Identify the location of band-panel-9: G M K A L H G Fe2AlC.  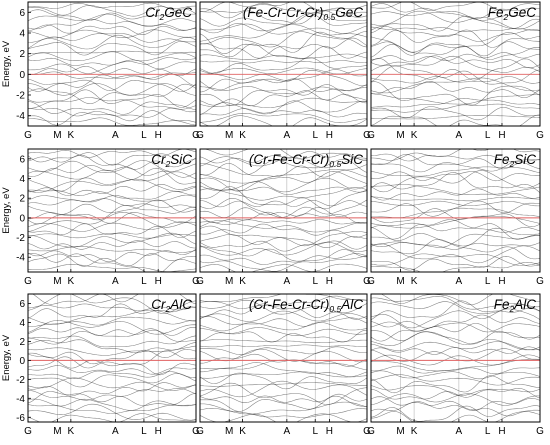
(455, 365).